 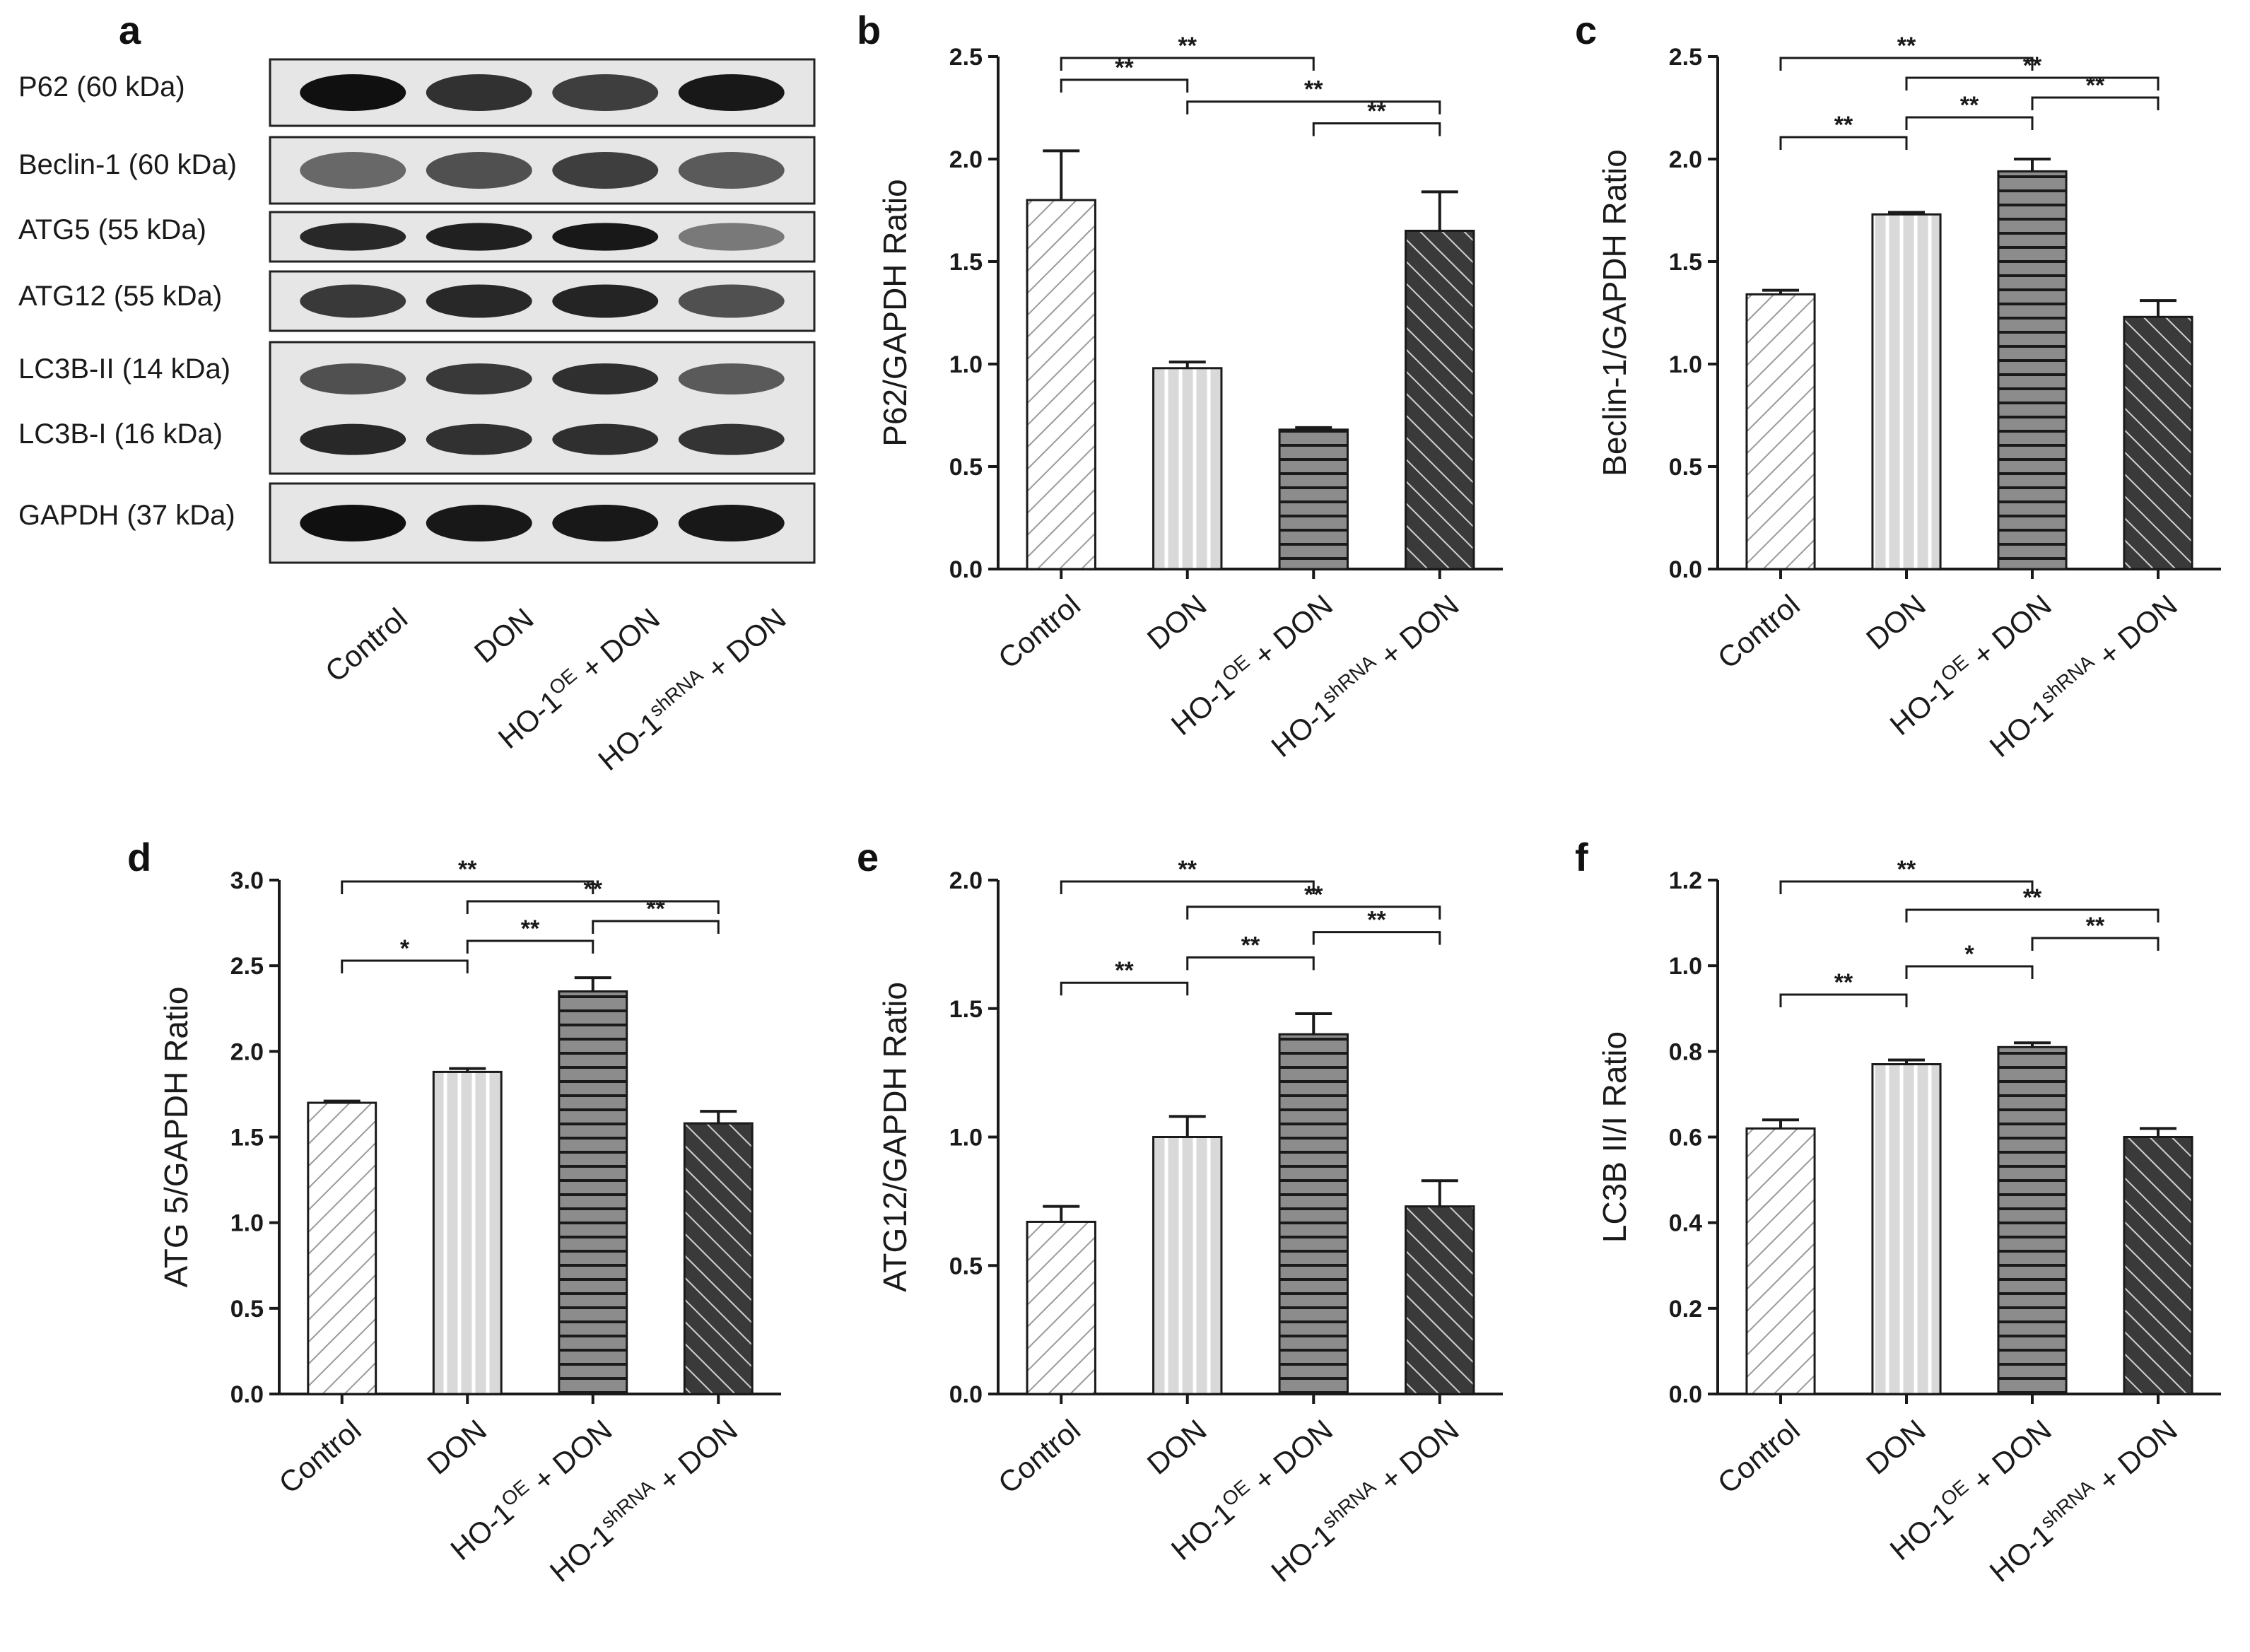 I want to click on chart-b-category-label-1: DON, so click(x=1177, y=622).